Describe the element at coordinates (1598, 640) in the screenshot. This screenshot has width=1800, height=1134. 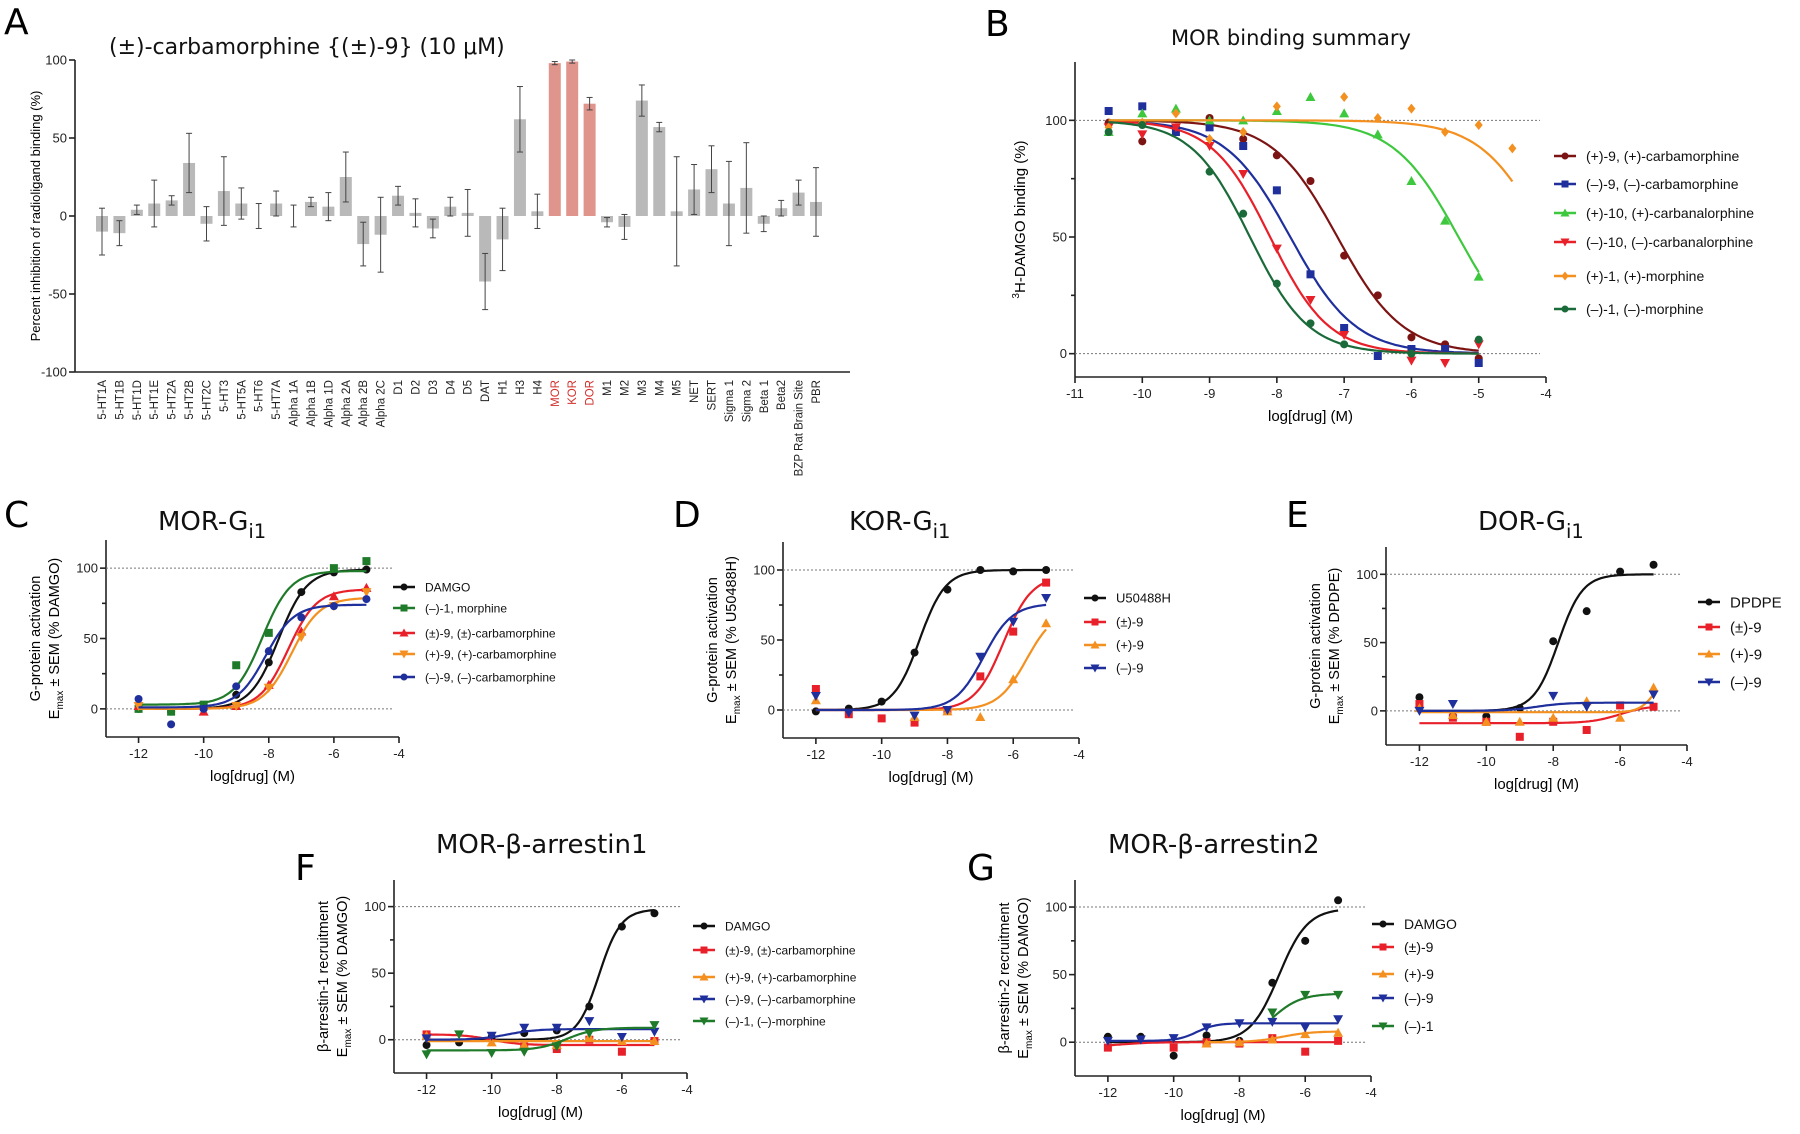
I see `series-0: DPDPE` at that location.